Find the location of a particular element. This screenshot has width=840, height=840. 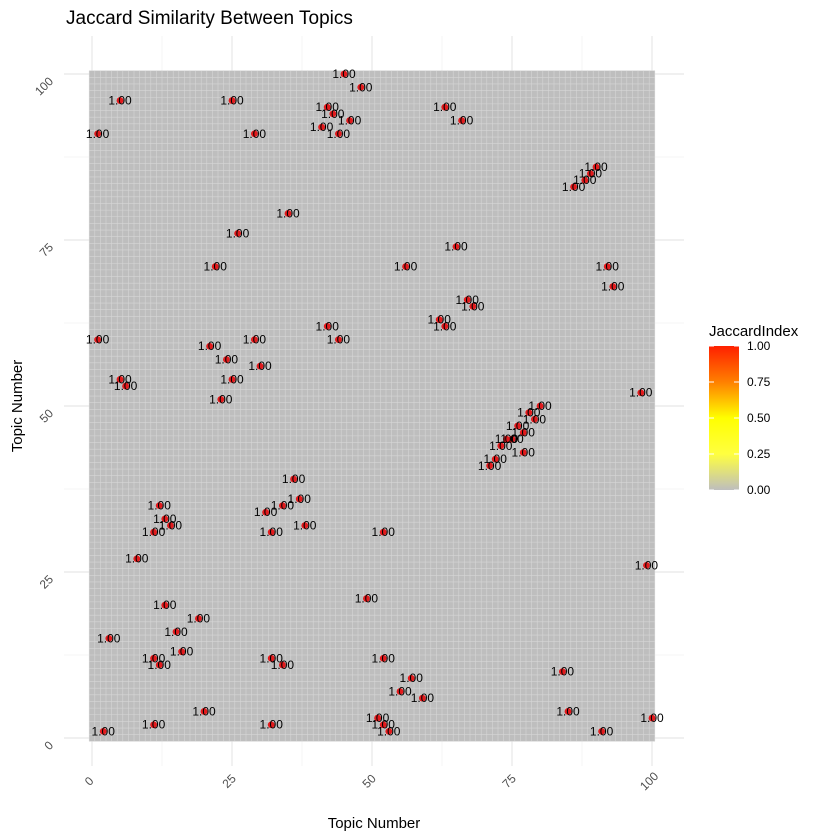

legend-ticks: 1.00 0.75 0.50 0.25 0.00 is located at coordinates (740, 418).